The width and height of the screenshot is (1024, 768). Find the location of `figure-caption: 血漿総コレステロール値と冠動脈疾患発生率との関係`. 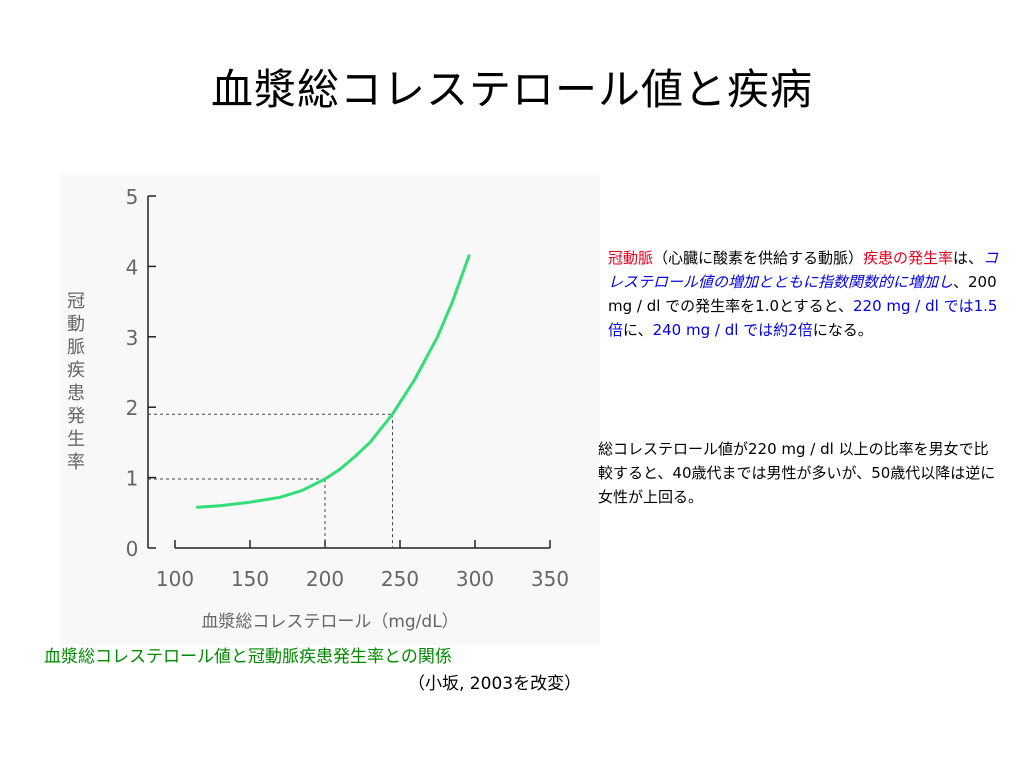

figure-caption: 血漿総コレステロール値と冠動脈疾患発生率との関係 is located at coordinates (248, 657).